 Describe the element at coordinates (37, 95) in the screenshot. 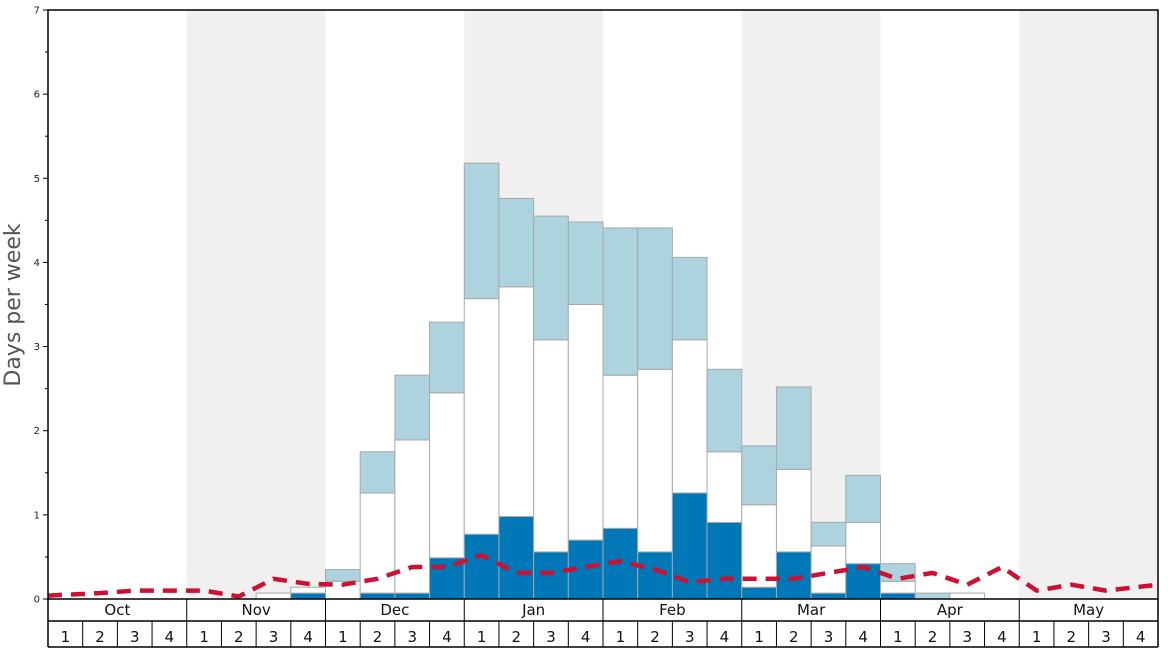

I see `y-tick-label: 6` at that location.